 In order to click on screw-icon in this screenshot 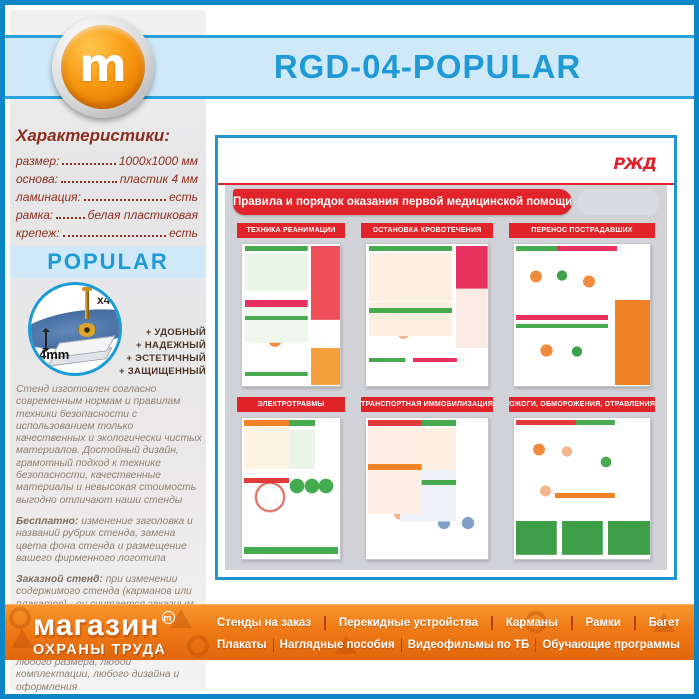, I will do `click(87, 304)`.